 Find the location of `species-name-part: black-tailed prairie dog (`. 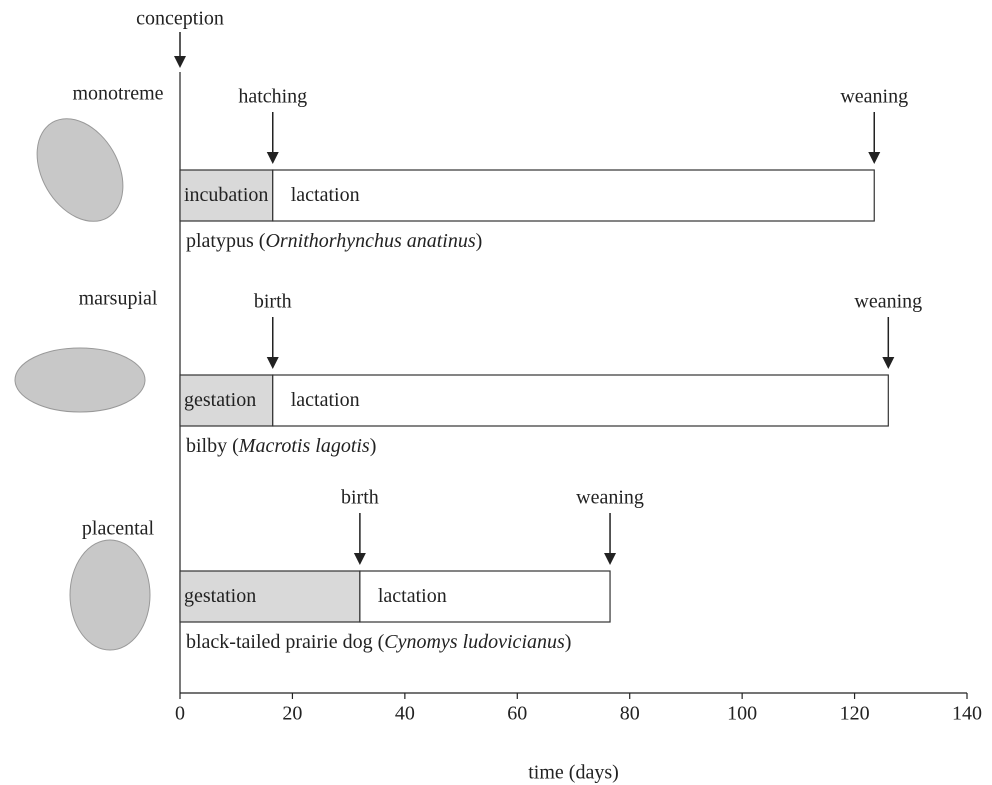

species-name-part: black-tailed prairie dog ( is located at coordinates (285, 642).